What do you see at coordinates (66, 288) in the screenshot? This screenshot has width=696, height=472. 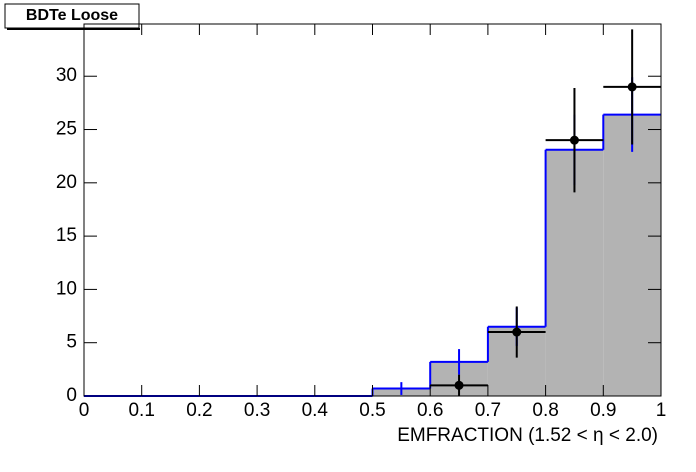 I see `y-tick-label: 10` at bounding box center [66, 288].